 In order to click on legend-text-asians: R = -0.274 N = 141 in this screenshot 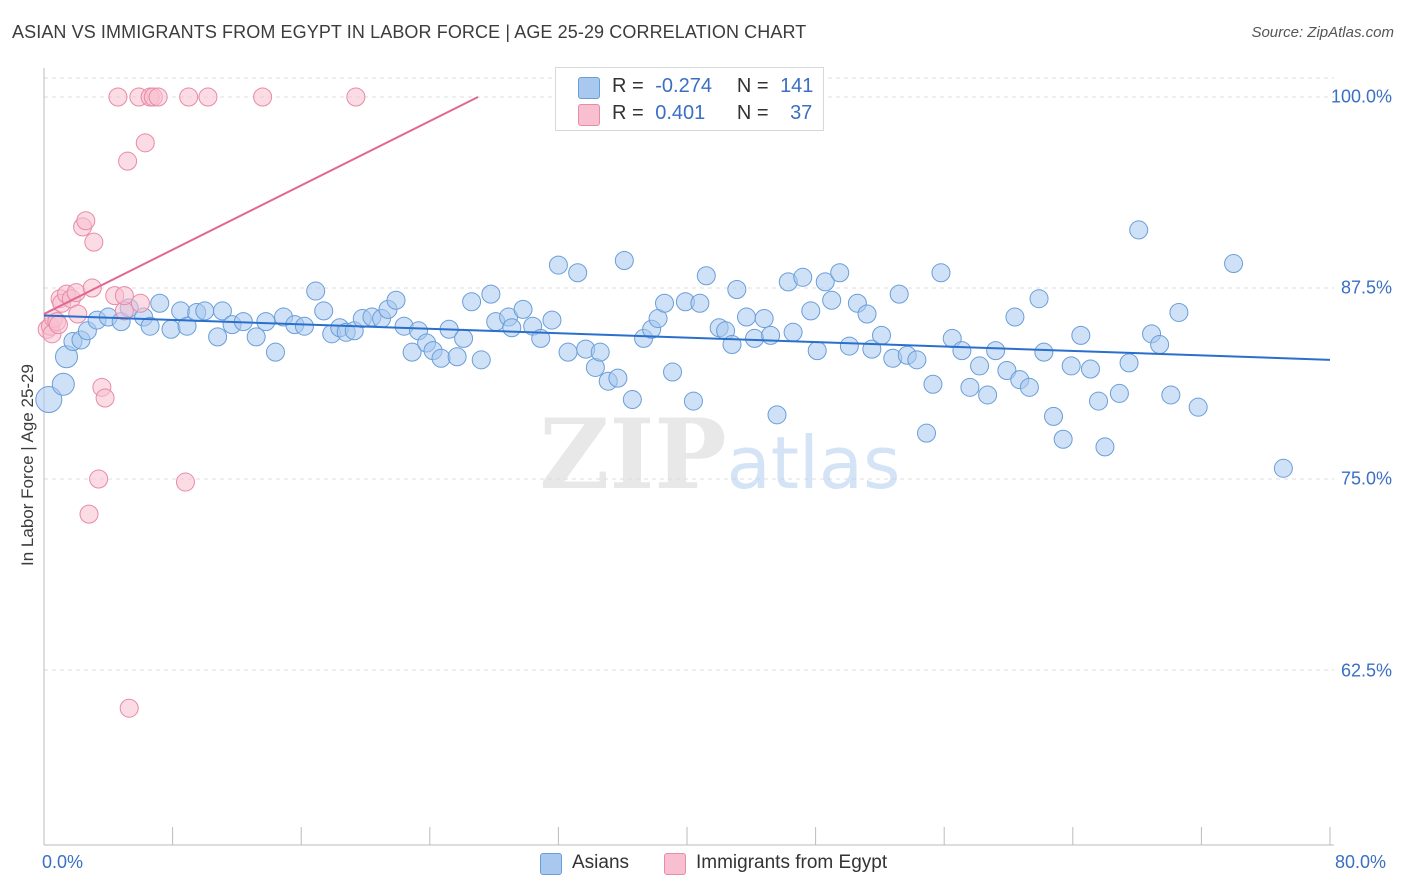, I will do `click(712, 86)`.